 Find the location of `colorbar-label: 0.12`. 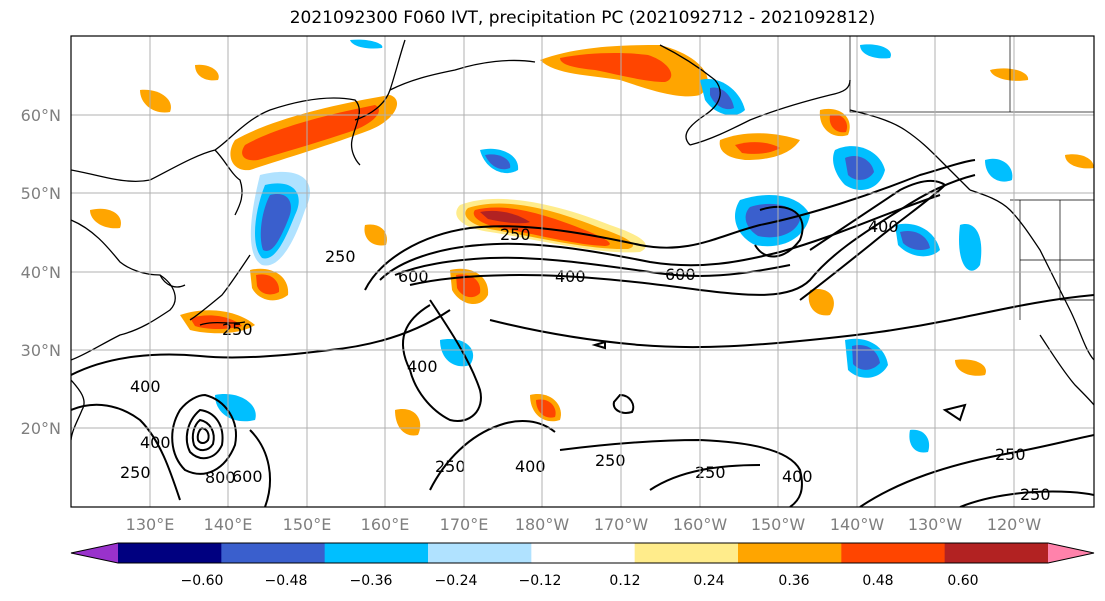

colorbar-label: 0.12 is located at coordinates (624, 581).